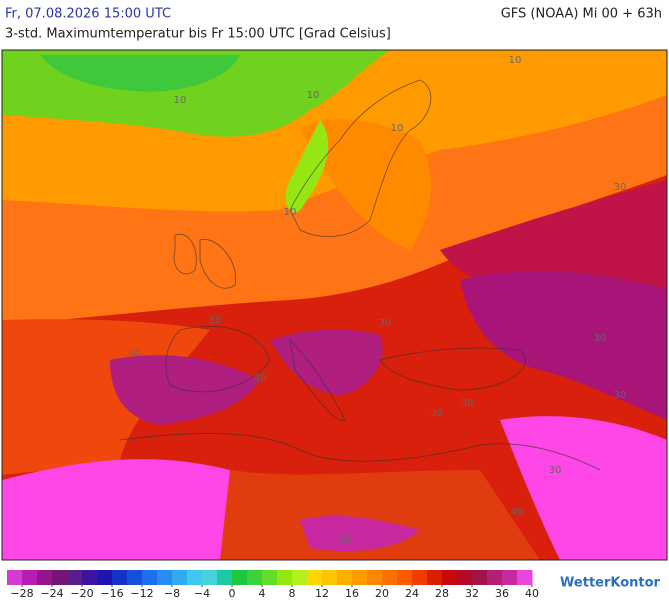 Image resolution: width=669 pixels, height=600 pixels. I want to click on legend-tick-label: 32, so click(472, 593).